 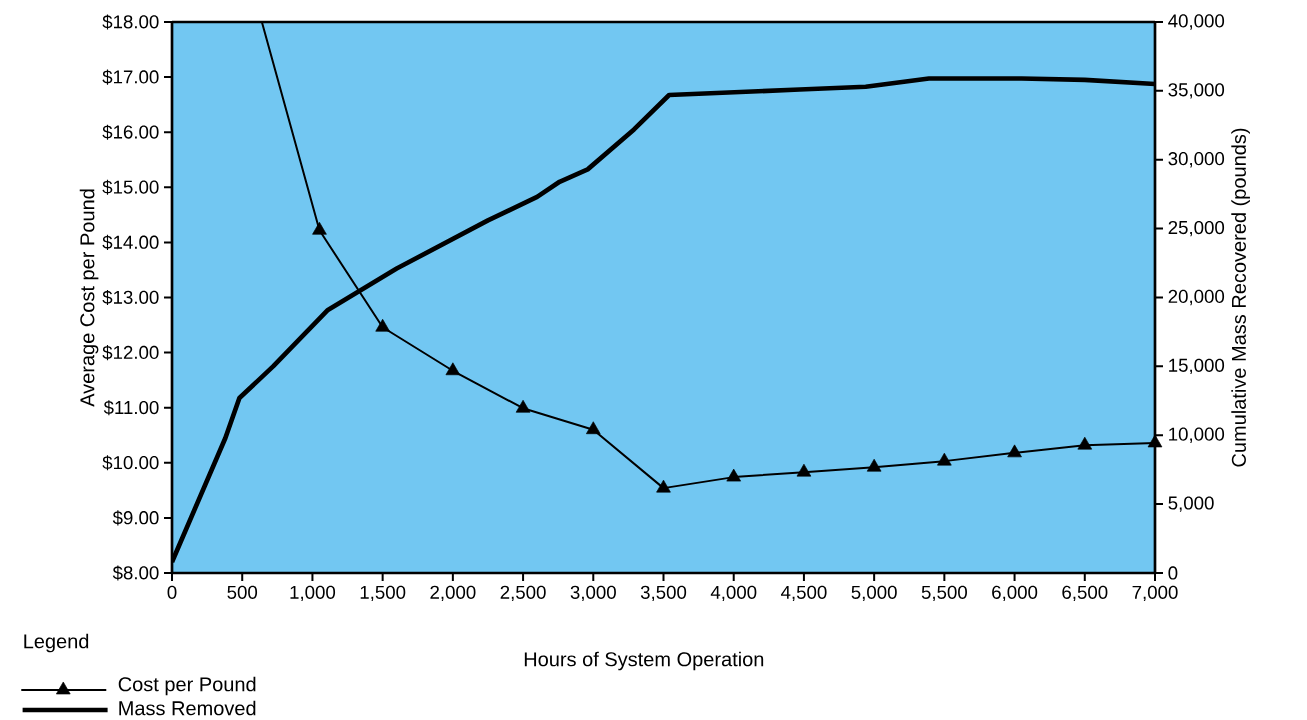 What do you see at coordinates (453, 593) in the screenshot?
I see `x-tick-label: 2,000` at bounding box center [453, 593].